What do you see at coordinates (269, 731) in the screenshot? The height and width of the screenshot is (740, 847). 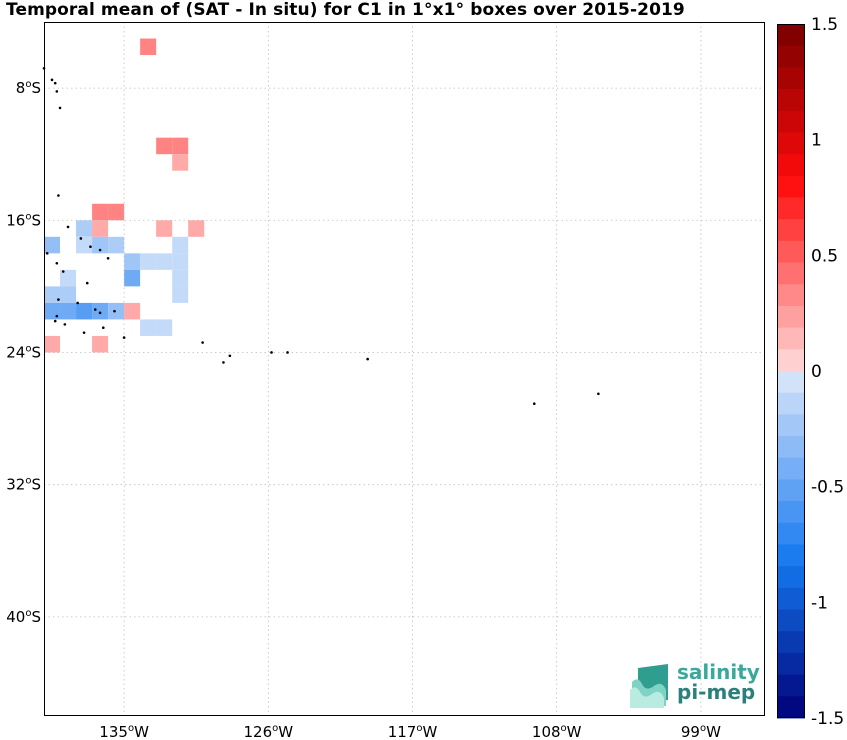 I see `lon-tick-label: 126oW` at bounding box center [269, 731].